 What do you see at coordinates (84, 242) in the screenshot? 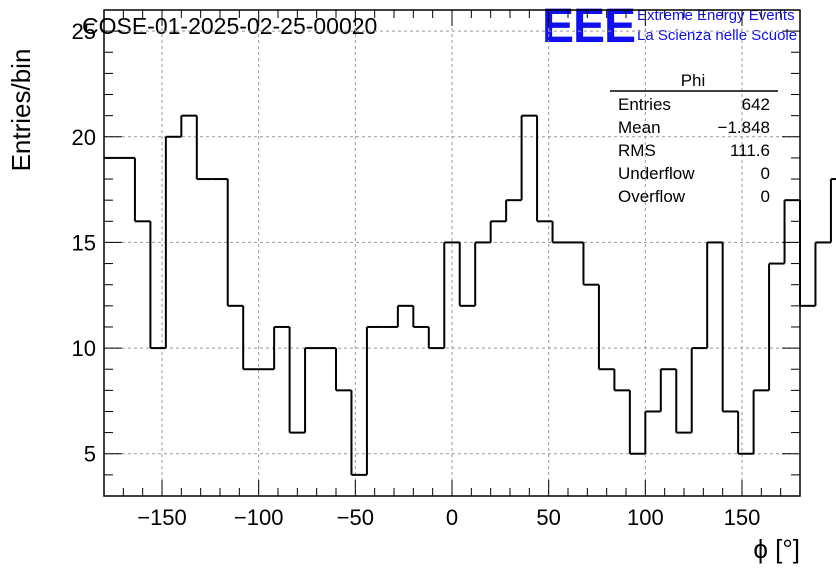
I see `y-tick-label: 15` at bounding box center [84, 242].